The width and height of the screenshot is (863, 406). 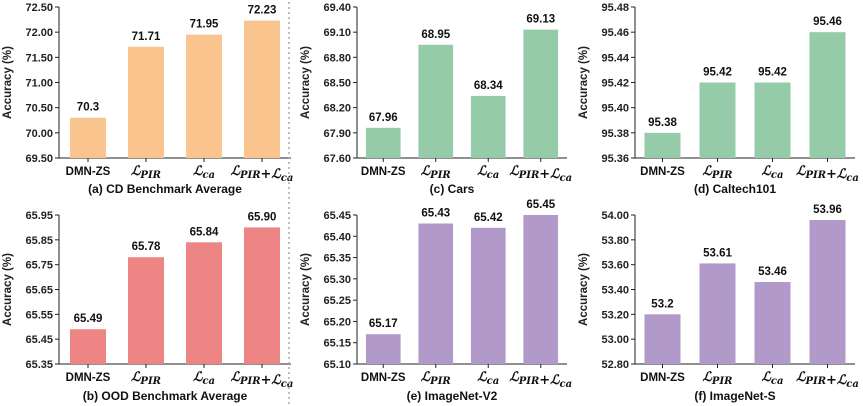 What do you see at coordinates (615, 340) in the screenshot?
I see `y-tick-label: 53.00` at bounding box center [615, 340].